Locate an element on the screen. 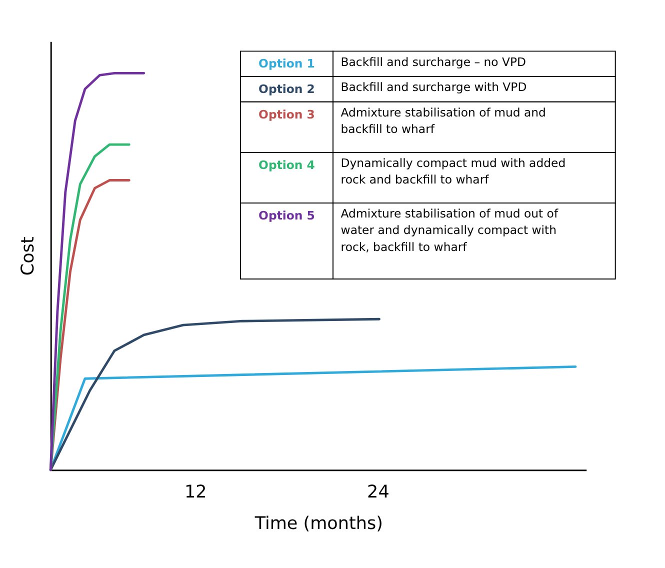 This screenshot has width=665, height=568. x-axis-title: Time (months) is located at coordinates (318, 524).